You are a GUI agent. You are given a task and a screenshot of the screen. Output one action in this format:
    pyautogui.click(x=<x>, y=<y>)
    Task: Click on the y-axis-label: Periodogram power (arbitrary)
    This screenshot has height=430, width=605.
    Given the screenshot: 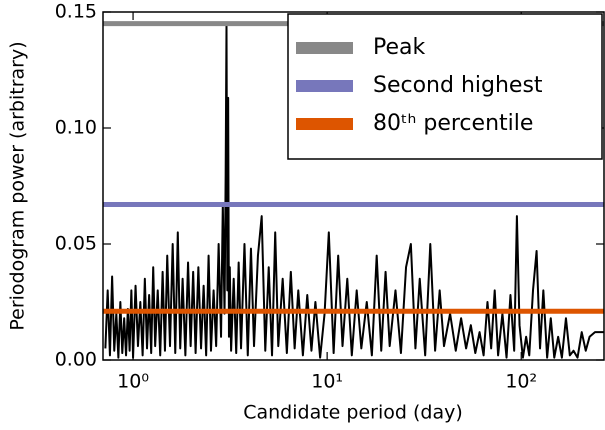 What is the action you would take?
    pyautogui.click(x=18, y=185)
    